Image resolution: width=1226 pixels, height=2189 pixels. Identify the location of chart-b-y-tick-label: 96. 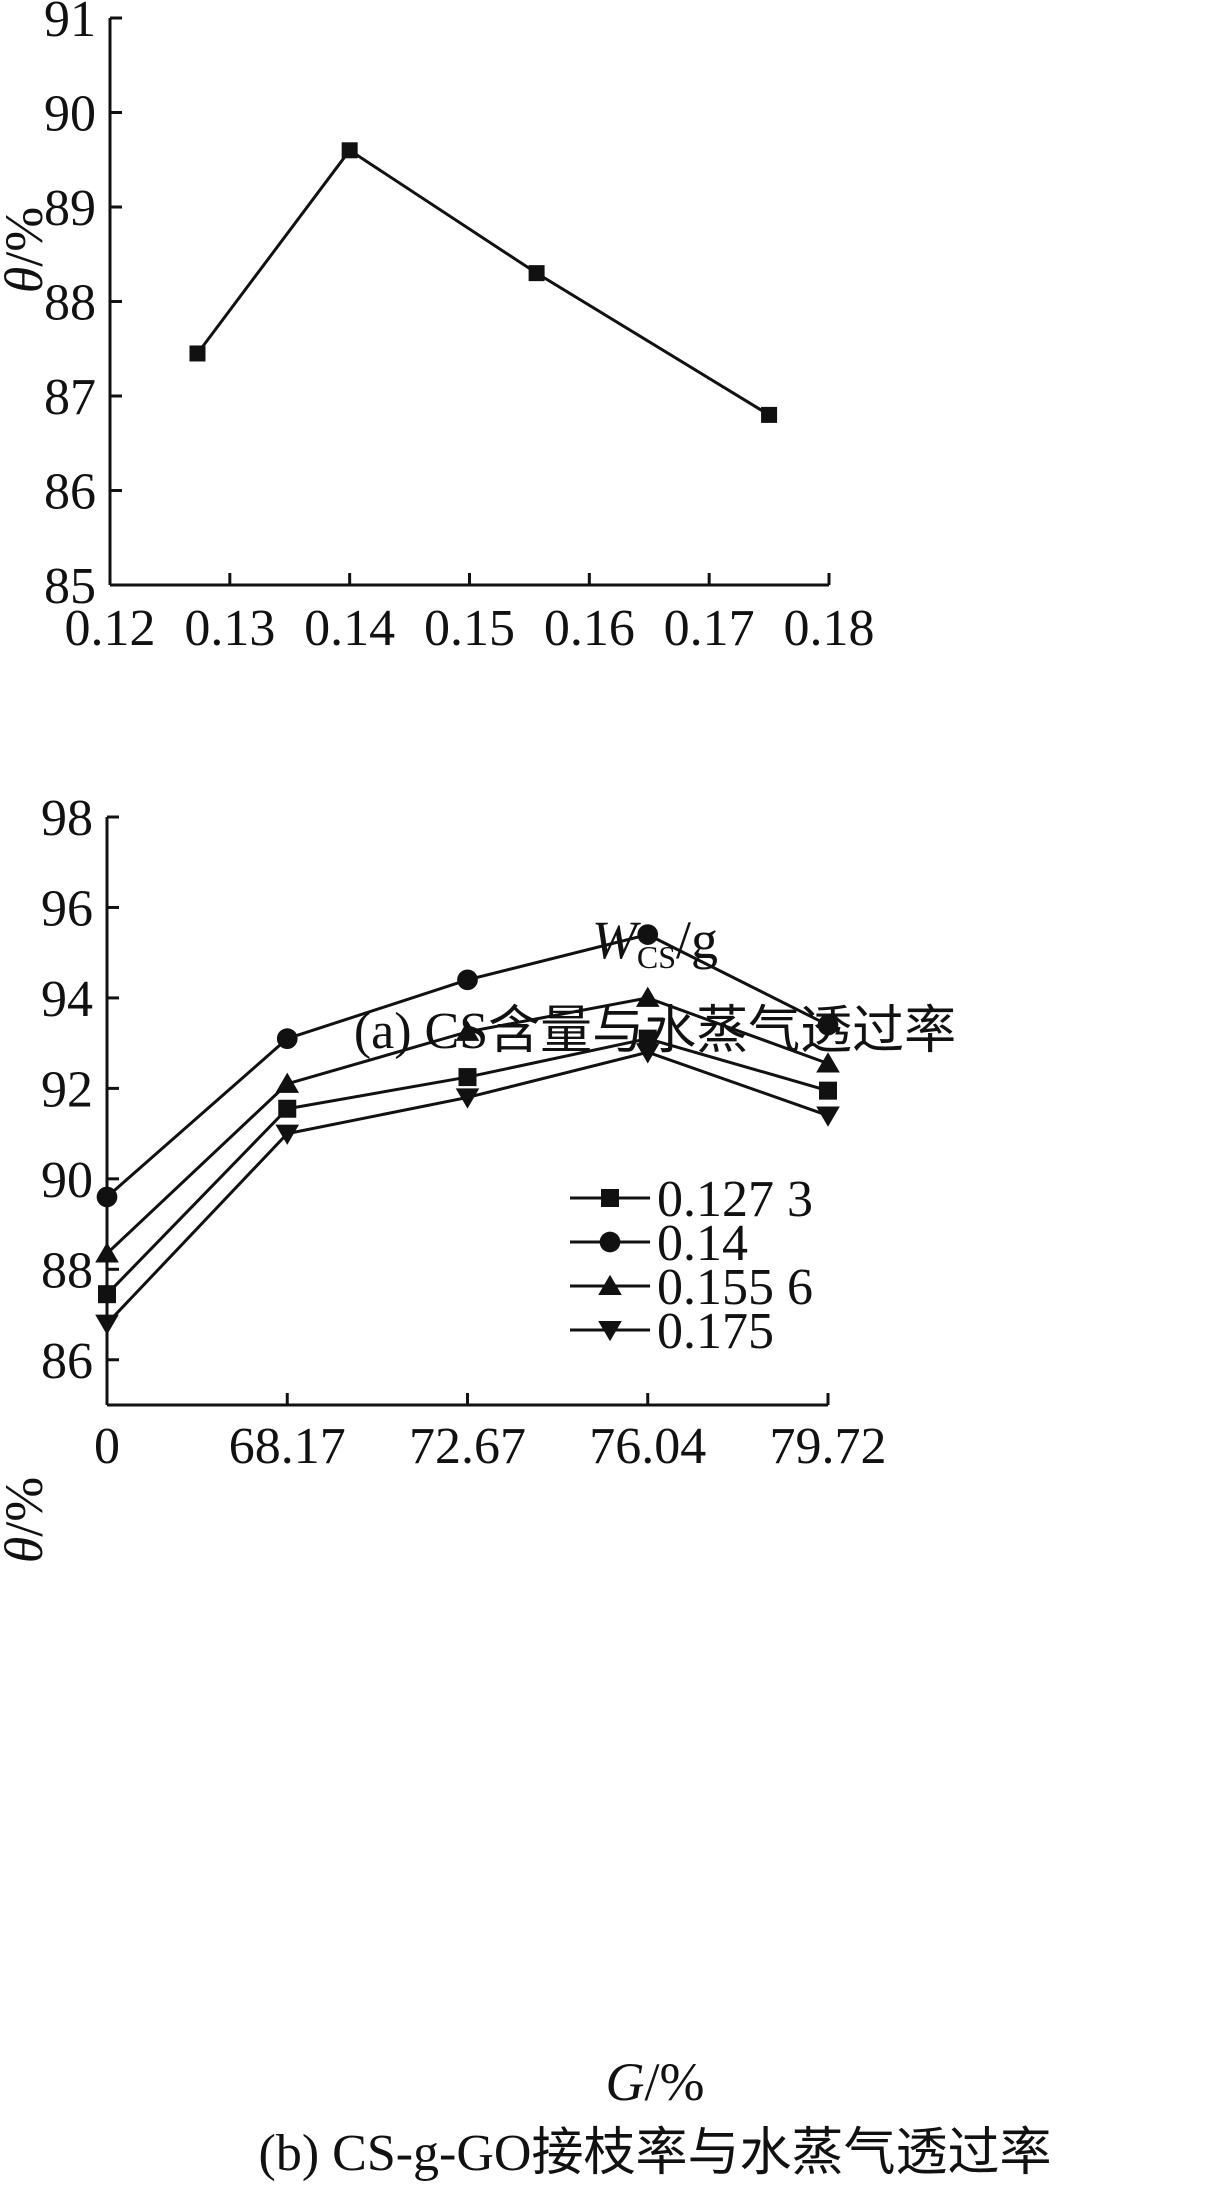
(67, 908).